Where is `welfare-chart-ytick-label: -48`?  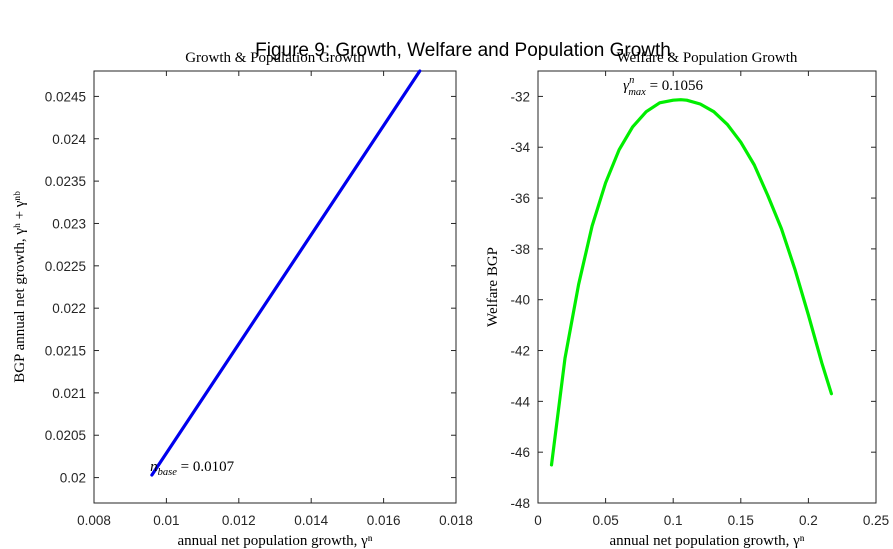
welfare-chart-ytick-label: -48 is located at coordinates (520, 503).